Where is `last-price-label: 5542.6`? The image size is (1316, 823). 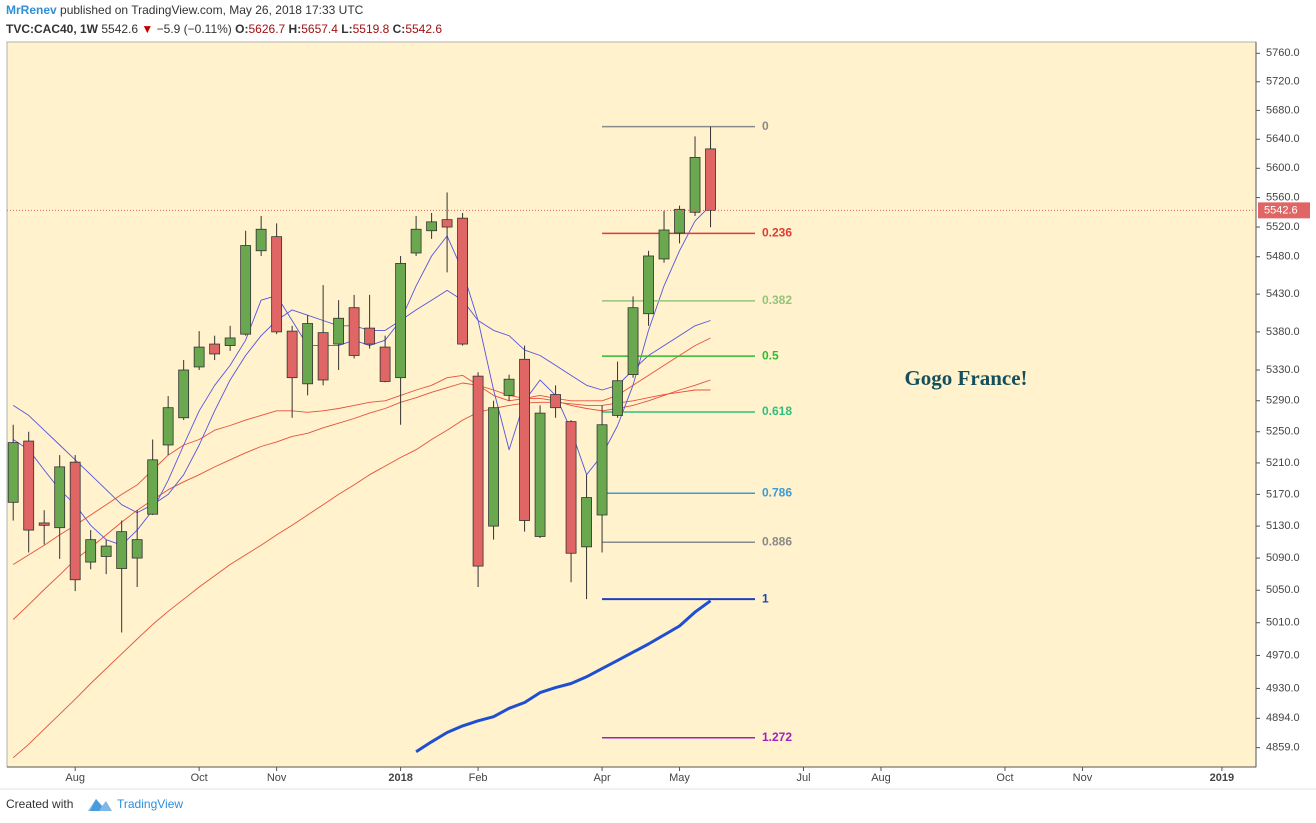 last-price-label: 5542.6 is located at coordinates (1281, 210).